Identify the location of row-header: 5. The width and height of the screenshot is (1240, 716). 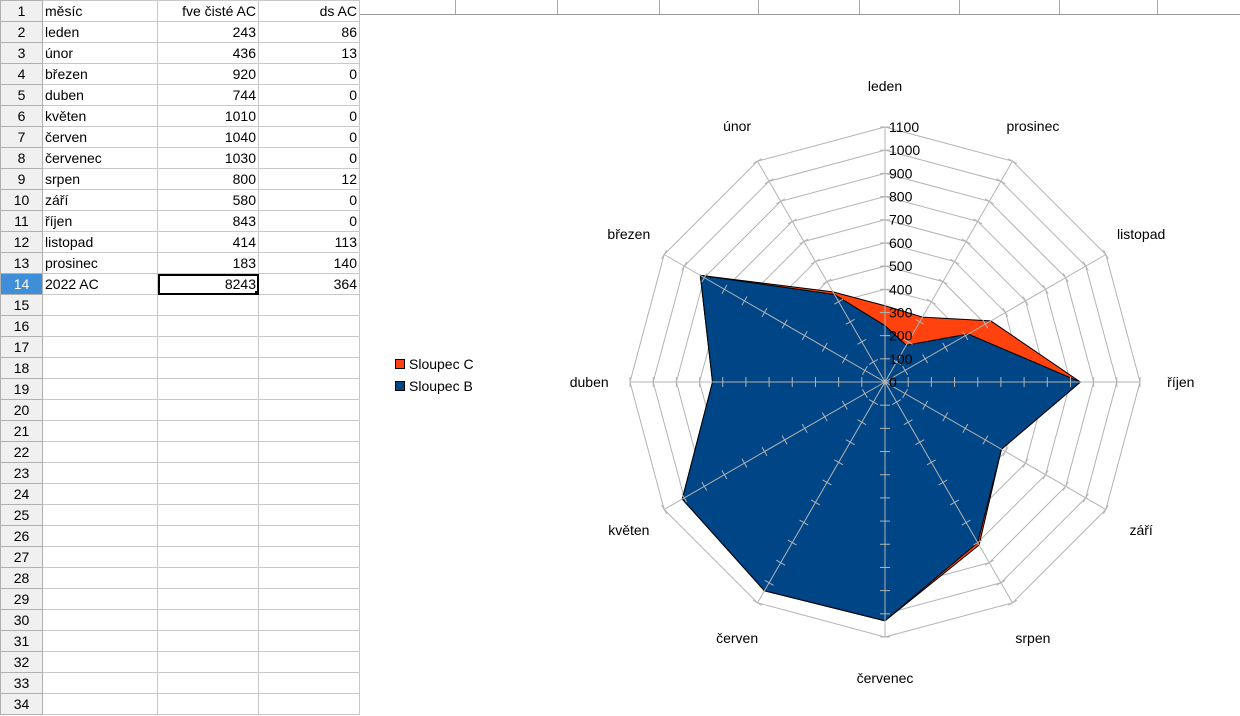
(21, 95).